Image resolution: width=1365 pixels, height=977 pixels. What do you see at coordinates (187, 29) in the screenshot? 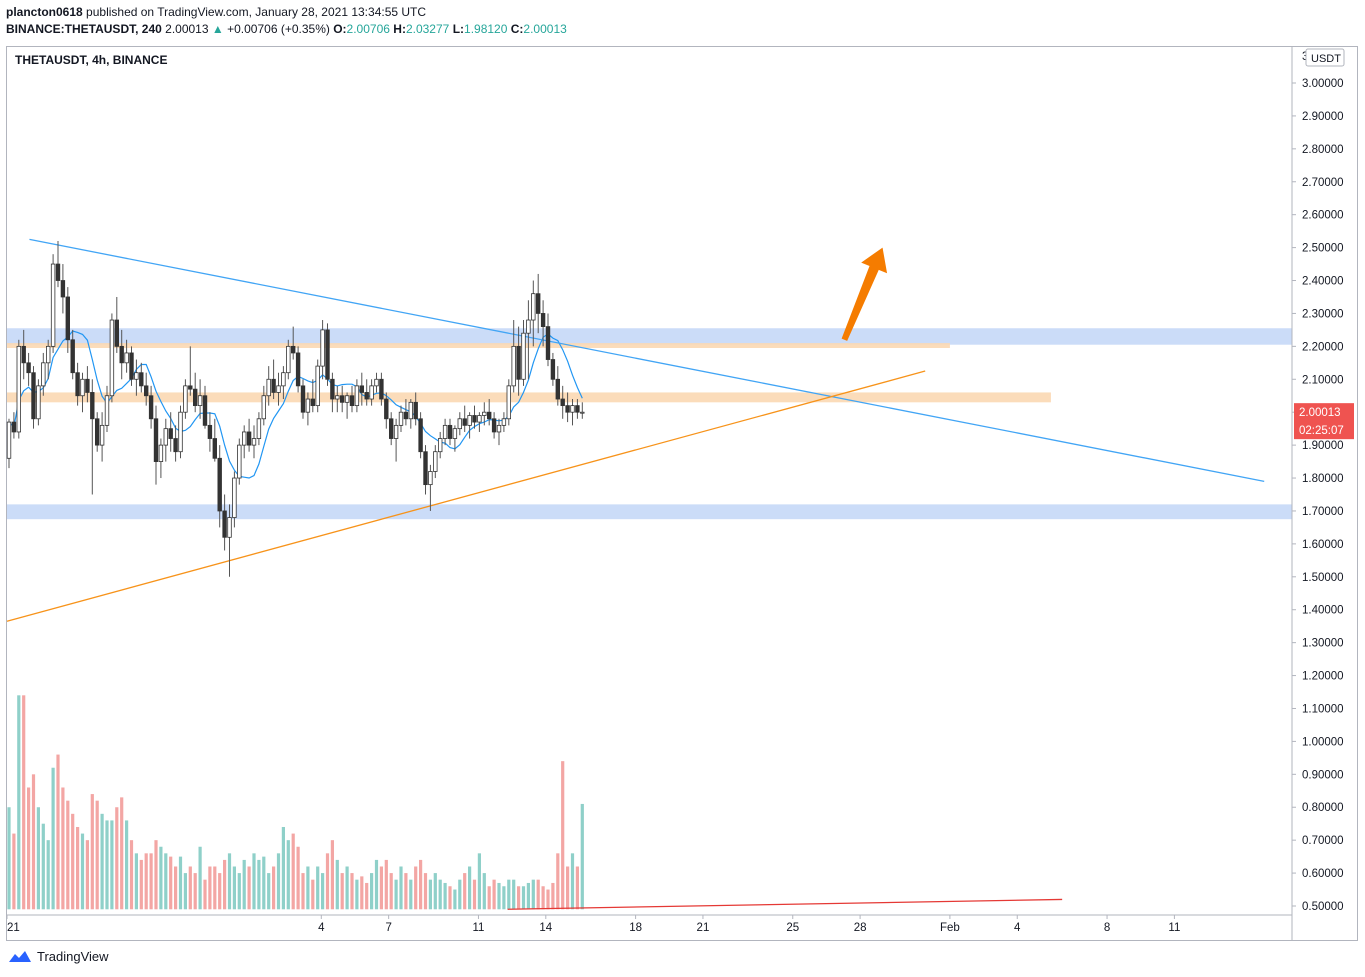
I see `last-price: 2.00013` at bounding box center [187, 29].